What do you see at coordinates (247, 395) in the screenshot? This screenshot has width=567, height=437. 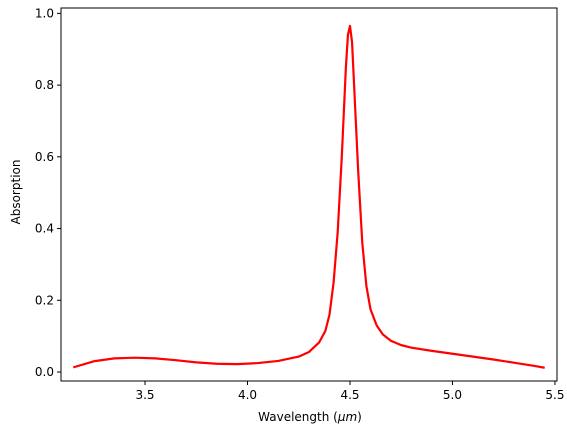 I see `x-tick-label: 4.0` at bounding box center [247, 395].